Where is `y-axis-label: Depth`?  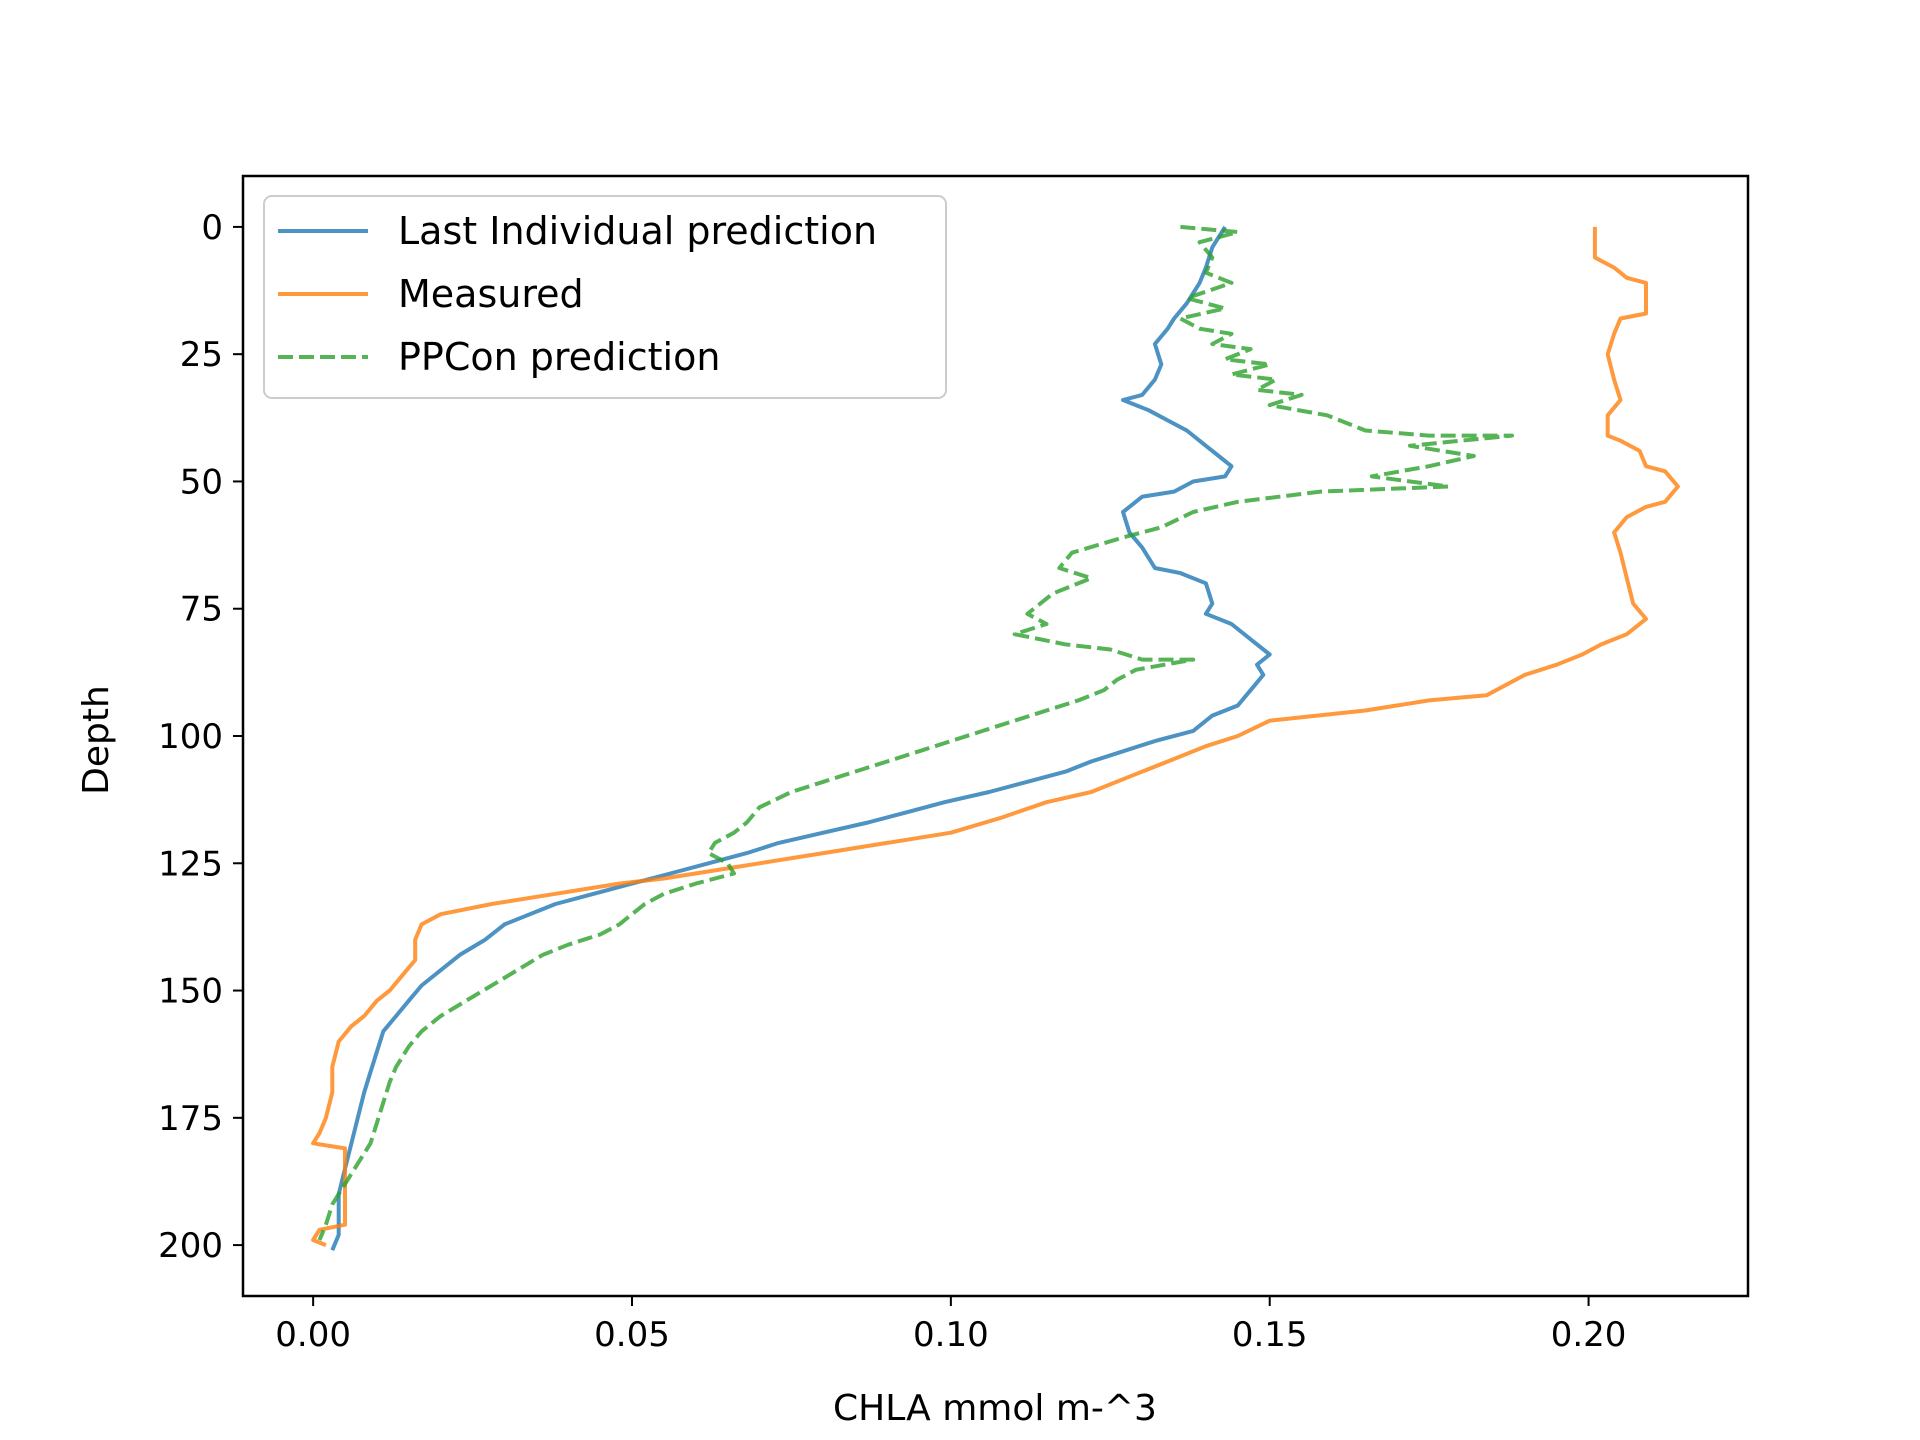
y-axis-label: Depth is located at coordinates (96, 740).